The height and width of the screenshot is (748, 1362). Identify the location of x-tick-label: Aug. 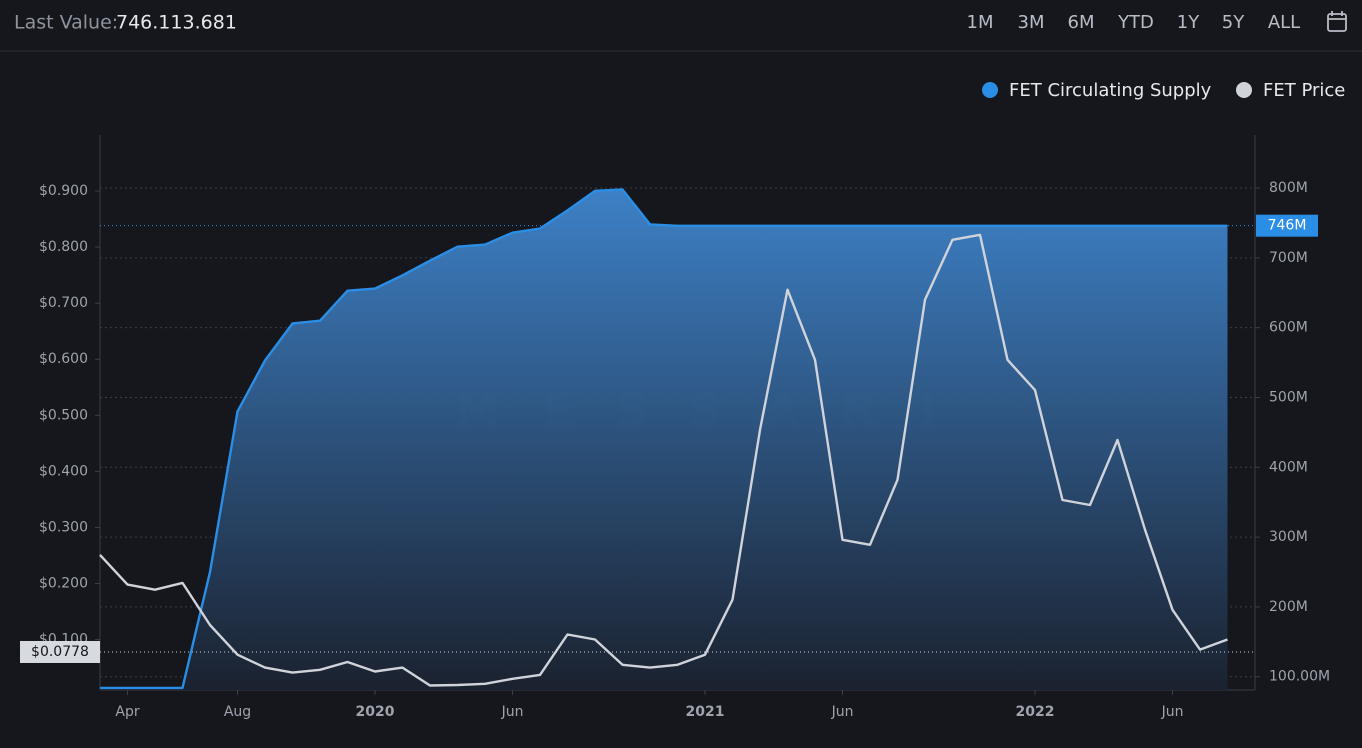
(237, 712).